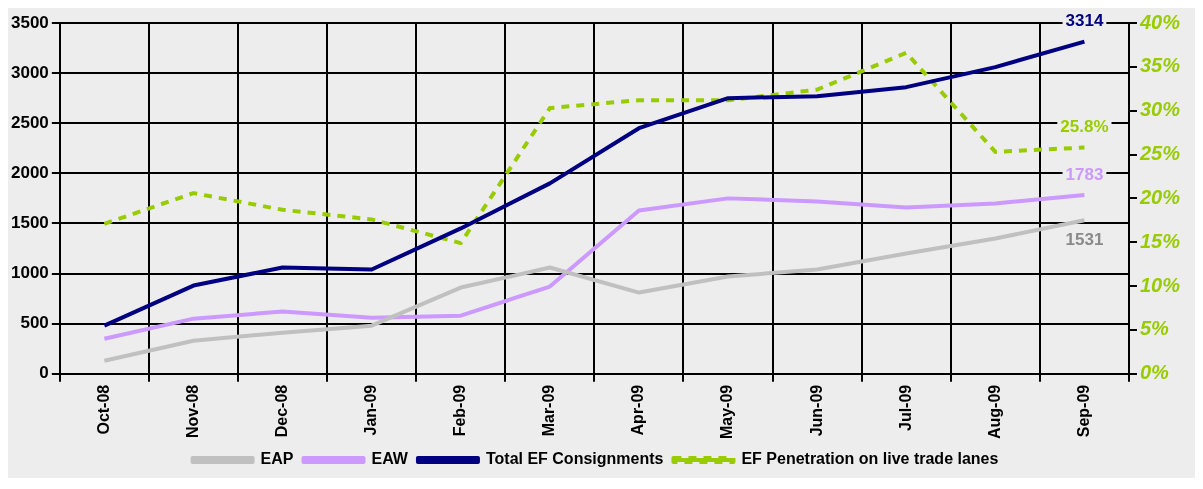 The image size is (1203, 489). I want to click on y2-tick-label: 40%, so click(1159, 21).